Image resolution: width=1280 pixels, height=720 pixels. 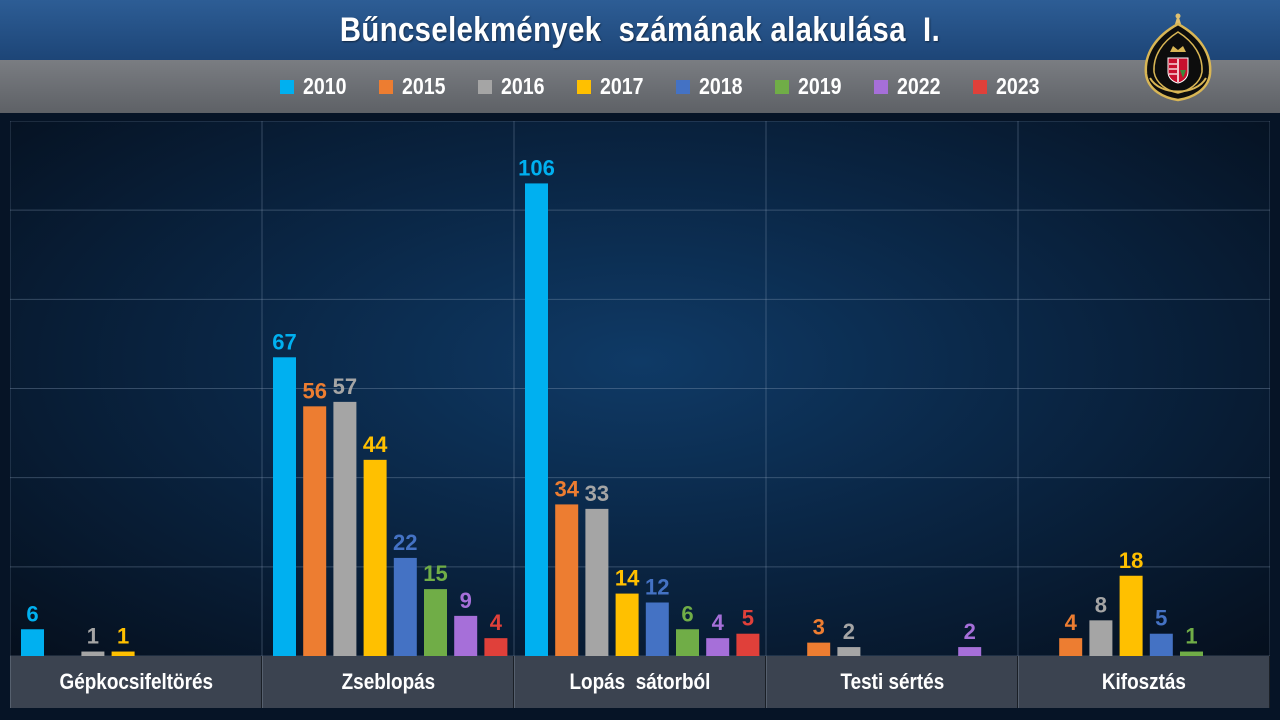 I want to click on legend-label-2016: 2016, so click(x=523, y=86).